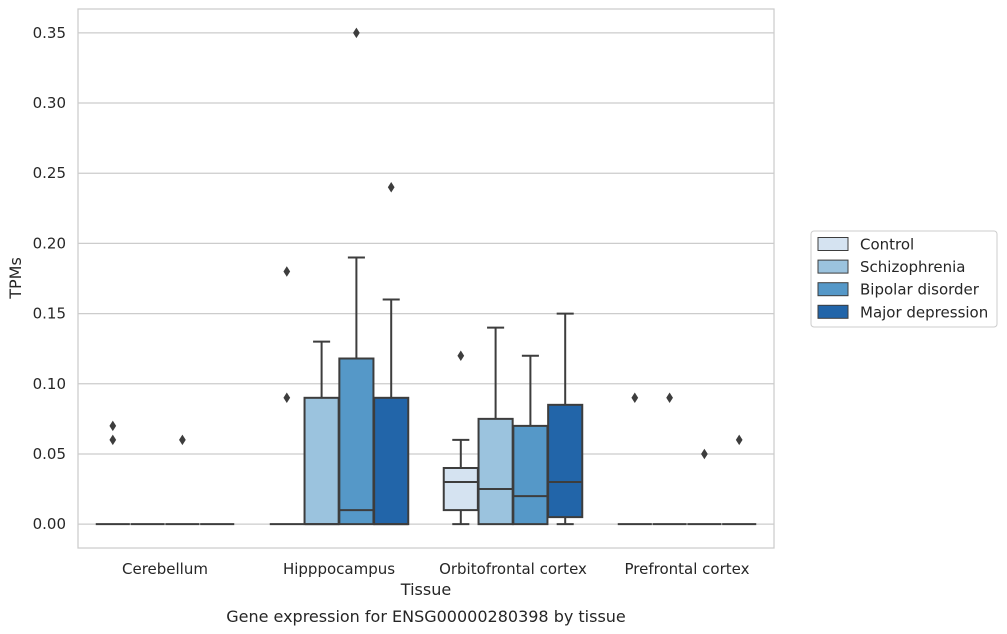  I want to click on legend-label: Schizophrenia, so click(912, 267).